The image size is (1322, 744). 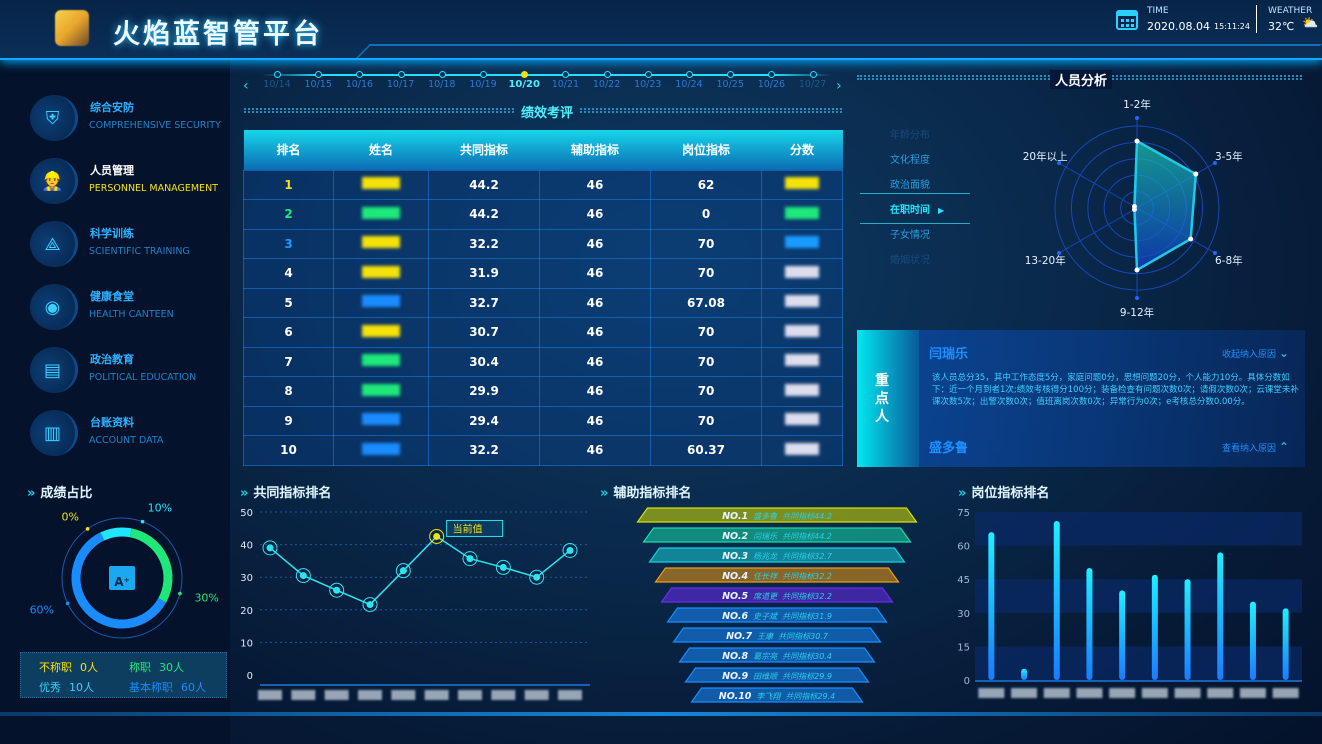 I want to click on funnel-layer: NO.2 闫瑞乐 共同指标44.2, so click(x=777, y=535).